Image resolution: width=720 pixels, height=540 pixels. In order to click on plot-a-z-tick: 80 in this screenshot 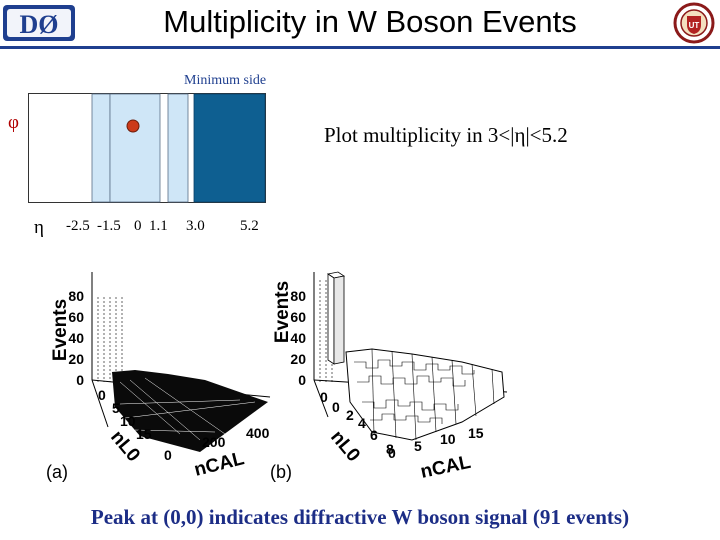, I will do `click(76, 296)`.